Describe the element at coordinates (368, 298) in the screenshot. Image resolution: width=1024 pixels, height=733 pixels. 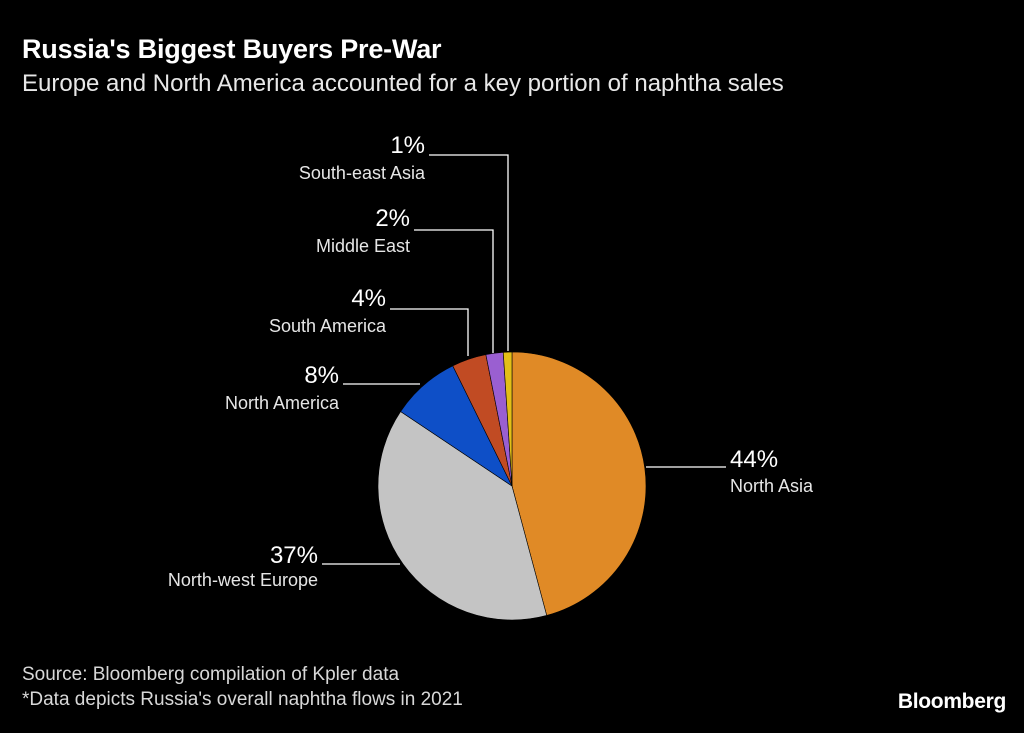
I see `data-label-value-south-america: 4%` at that location.